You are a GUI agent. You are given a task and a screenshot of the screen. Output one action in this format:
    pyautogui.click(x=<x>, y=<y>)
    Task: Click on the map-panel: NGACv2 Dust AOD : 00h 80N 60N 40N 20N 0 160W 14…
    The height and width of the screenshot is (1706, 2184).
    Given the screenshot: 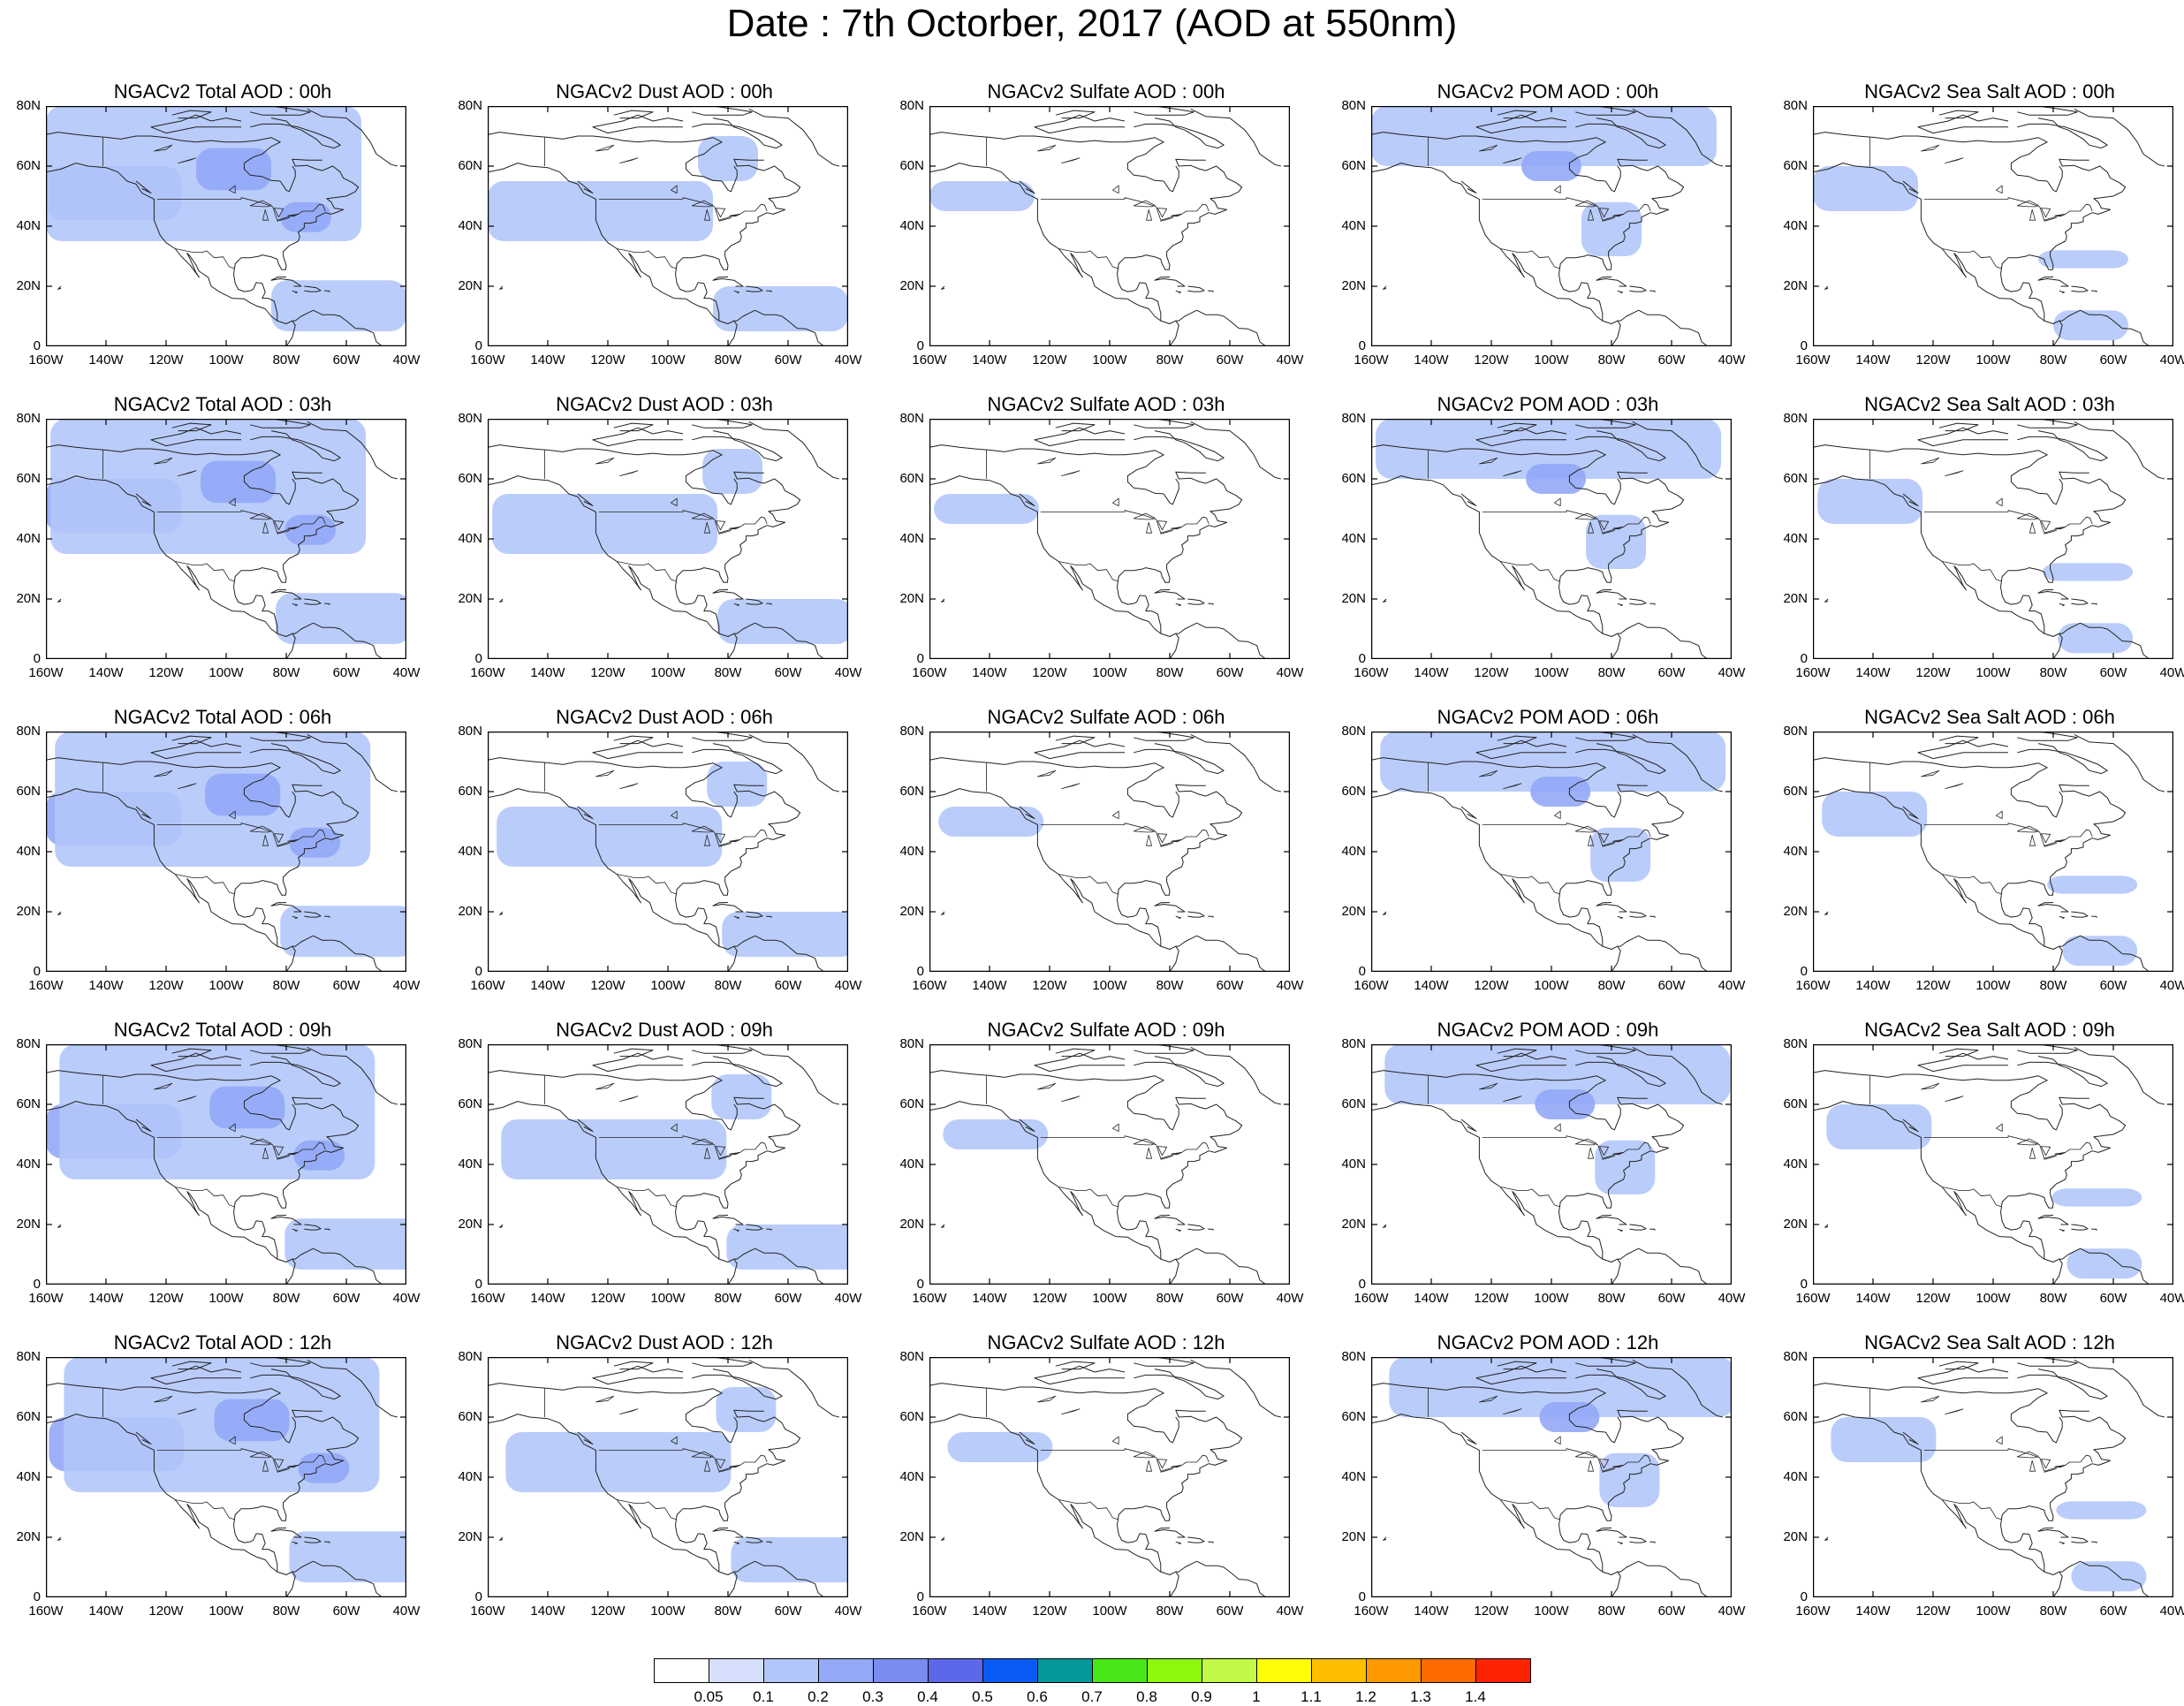 What is the action you would take?
    pyautogui.click(x=652, y=230)
    